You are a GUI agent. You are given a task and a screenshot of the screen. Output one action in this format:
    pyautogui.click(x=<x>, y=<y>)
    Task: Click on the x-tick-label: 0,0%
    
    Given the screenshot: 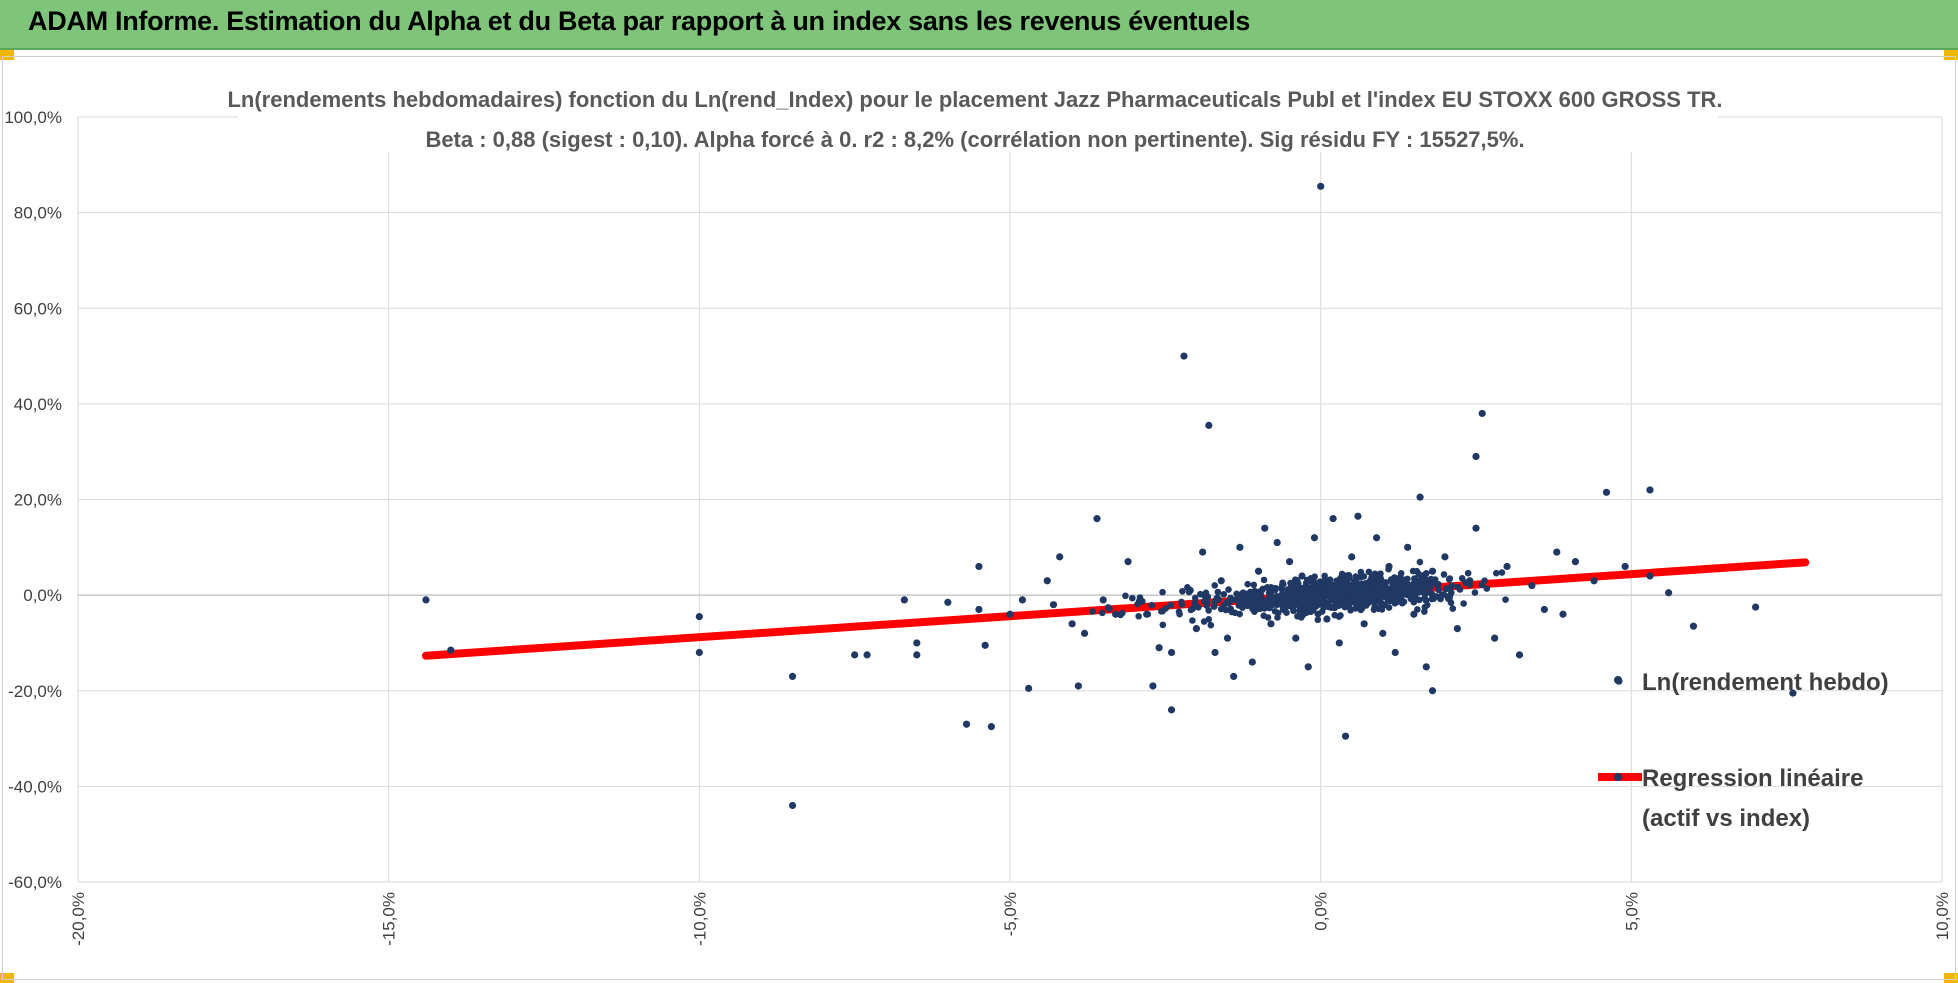 What is the action you would take?
    pyautogui.click(x=1321, y=911)
    